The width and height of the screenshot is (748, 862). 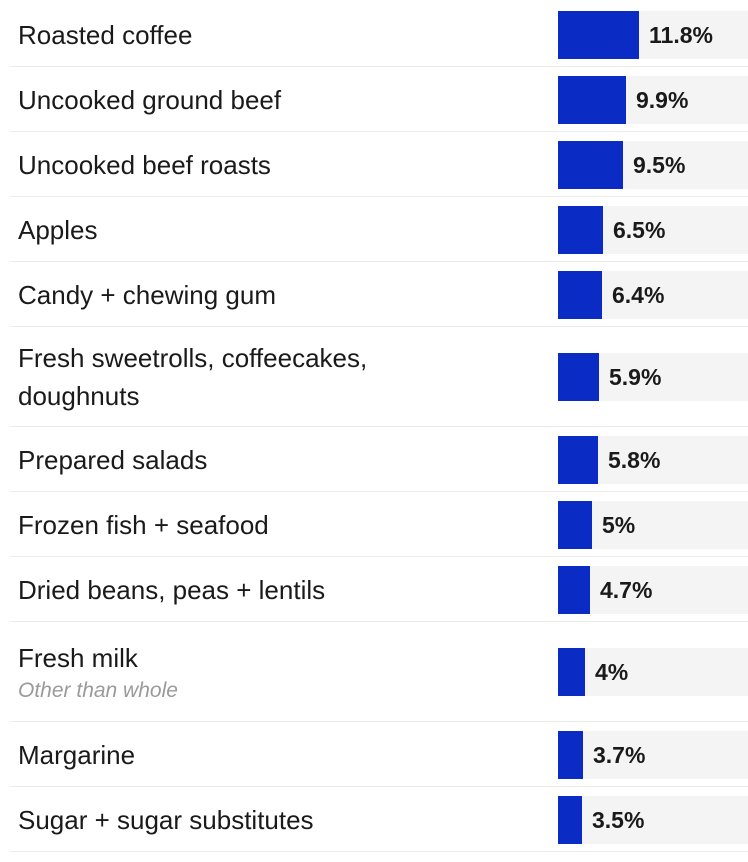 I want to click on data-label: 4.7%, so click(x=626, y=589).